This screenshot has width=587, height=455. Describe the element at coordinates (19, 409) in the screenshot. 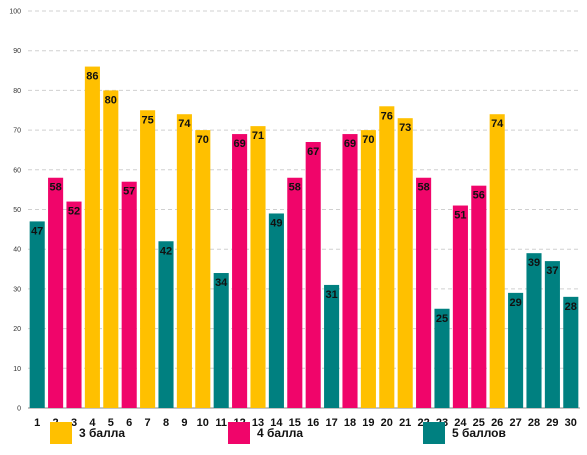

I see `y-tick-label: 0` at that location.